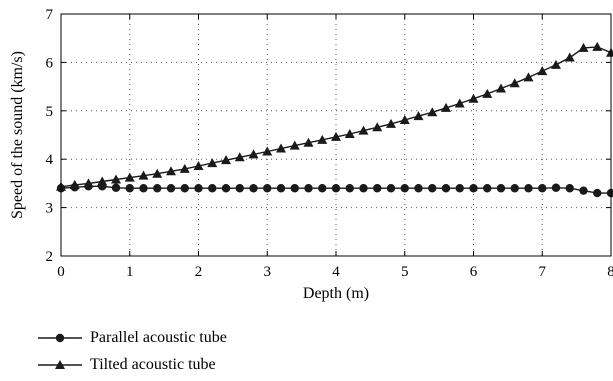 The image size is (613, 381). I want to click on legend-item-parallel: Parallel acoustic tube, so click(132, 337).